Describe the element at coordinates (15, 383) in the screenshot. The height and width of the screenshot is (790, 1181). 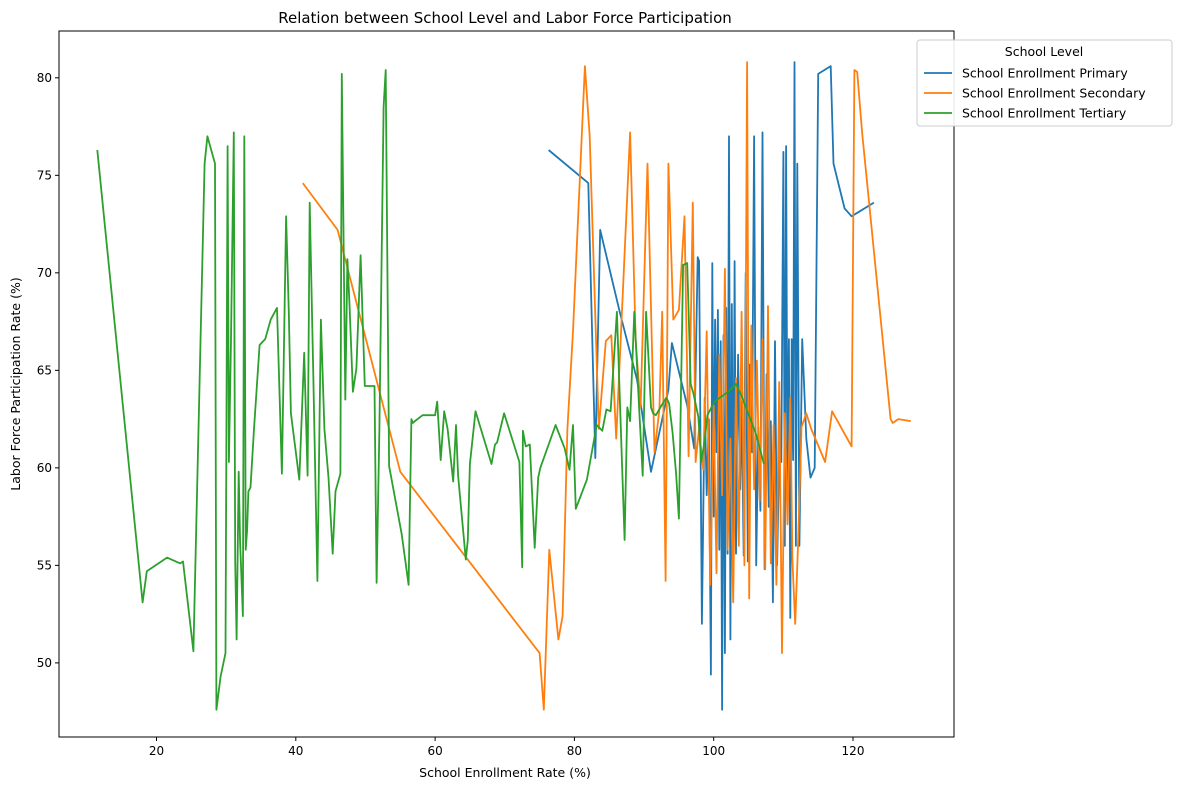
I see `y-axis-label: Labor Force Participation Rate (%)` at that location.